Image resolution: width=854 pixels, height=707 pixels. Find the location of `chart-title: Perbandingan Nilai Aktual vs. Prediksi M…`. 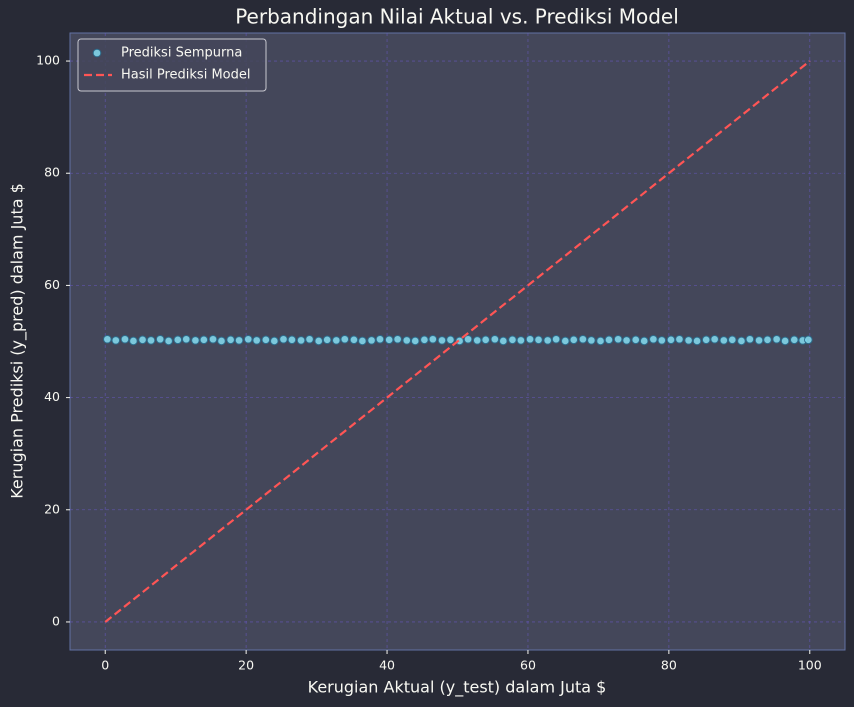

chart-title: Perbandingan Nilai Aktual vs. Prediksi M… is located at coordinates (457, 17).